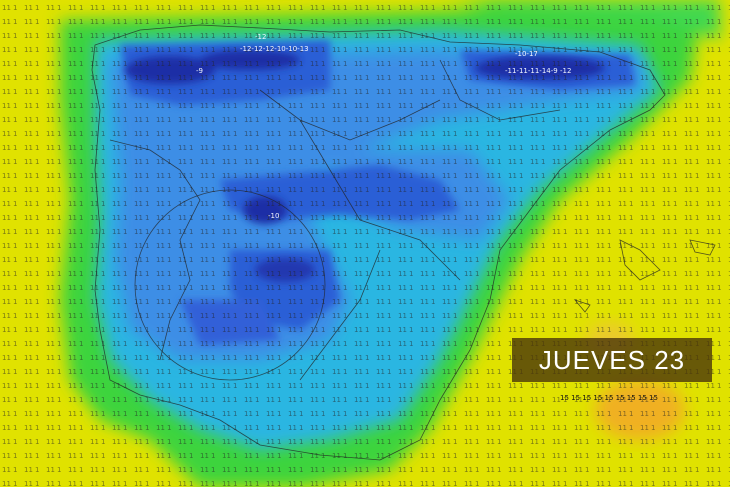 This screenshot has height=487, width=730. What do you see at coordinates (199, 71) in the screenshot?
I see `cold-value: -9` at bounding box center [199, 71].